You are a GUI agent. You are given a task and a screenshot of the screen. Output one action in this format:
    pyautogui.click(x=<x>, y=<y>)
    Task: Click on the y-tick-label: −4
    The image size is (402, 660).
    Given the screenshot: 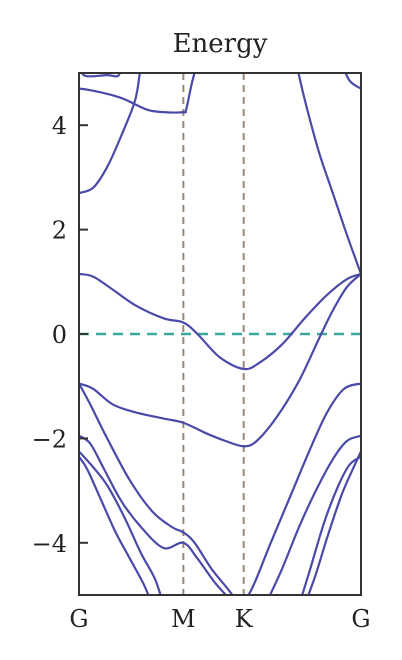 What is the action you would take?
    pyautogui.click(x=49, y=544)
    